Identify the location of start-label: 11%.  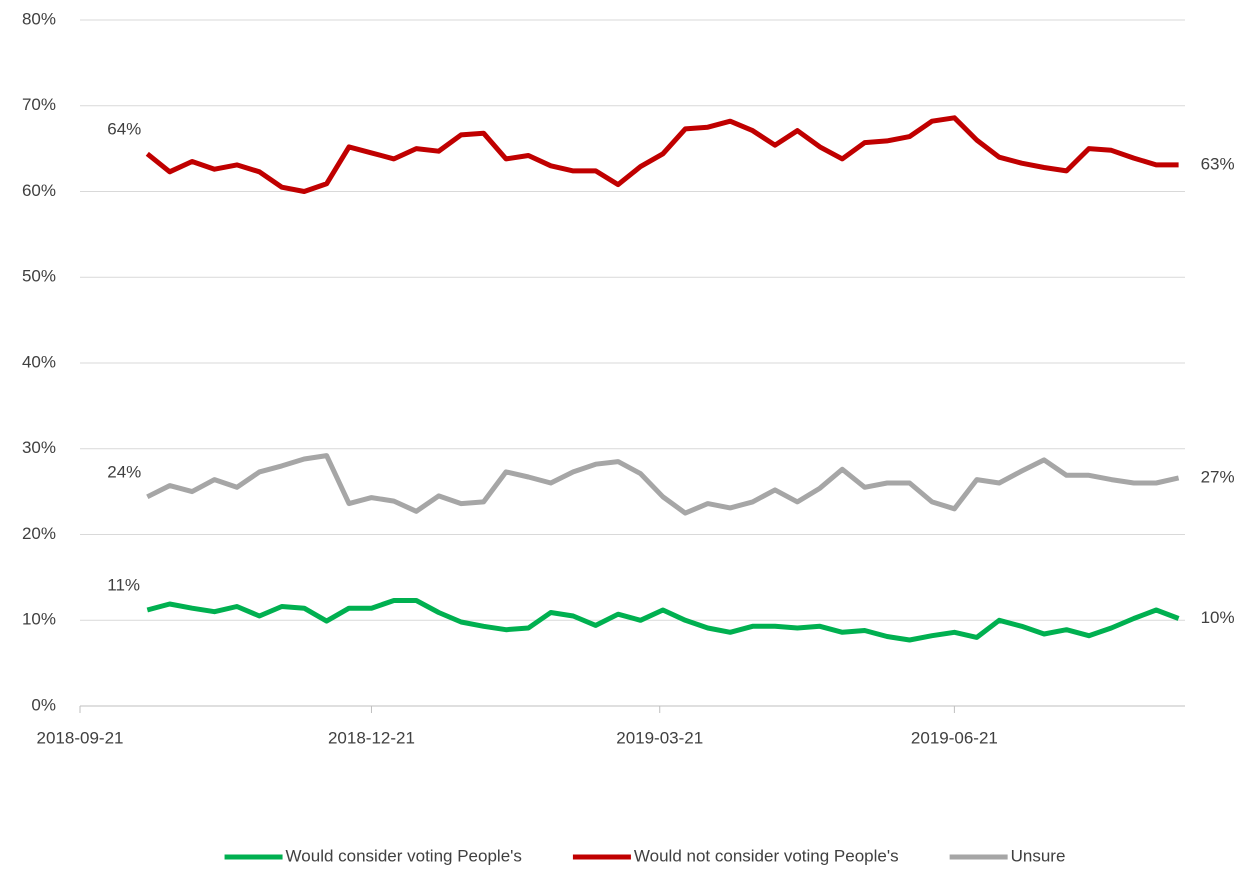
(123, 584).